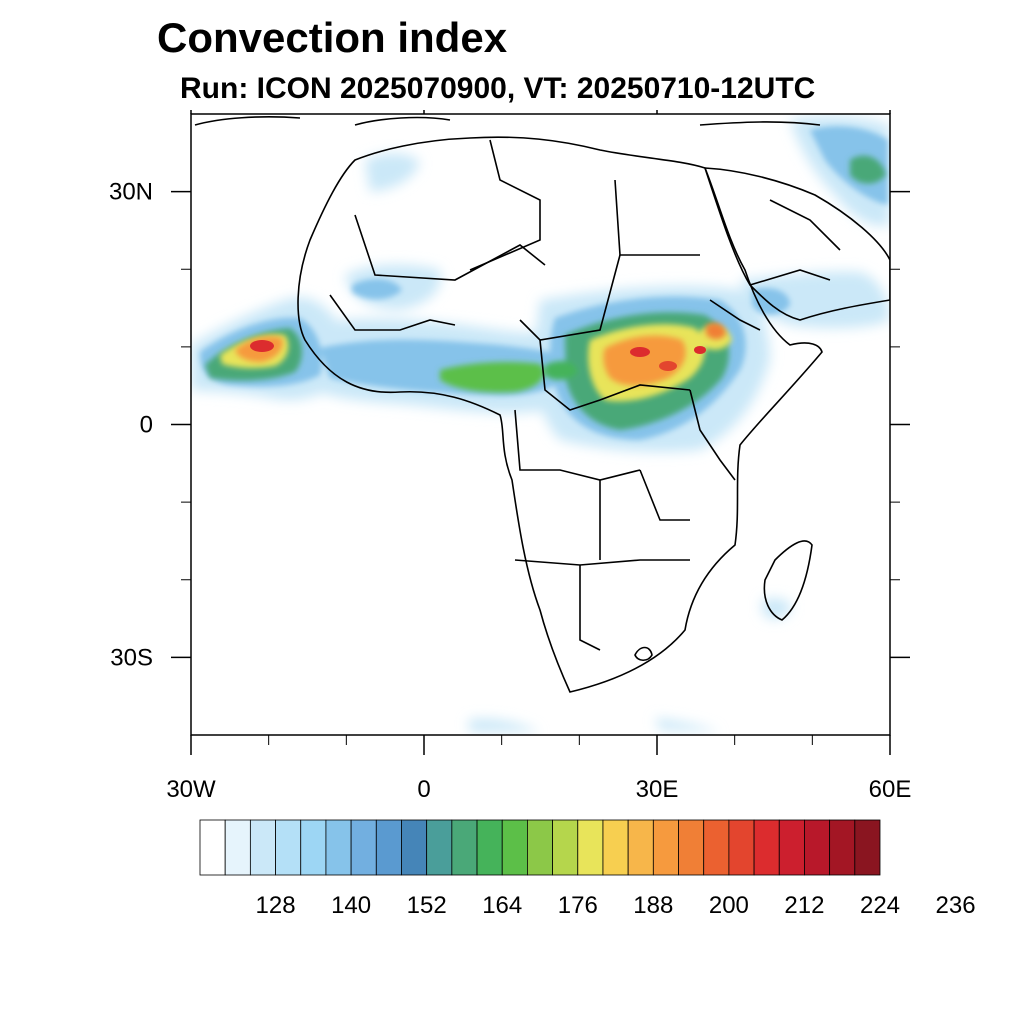  Describe the element at coordinates (146, 425) in the screenshot. I see `y-tick-label: 0` at that location.